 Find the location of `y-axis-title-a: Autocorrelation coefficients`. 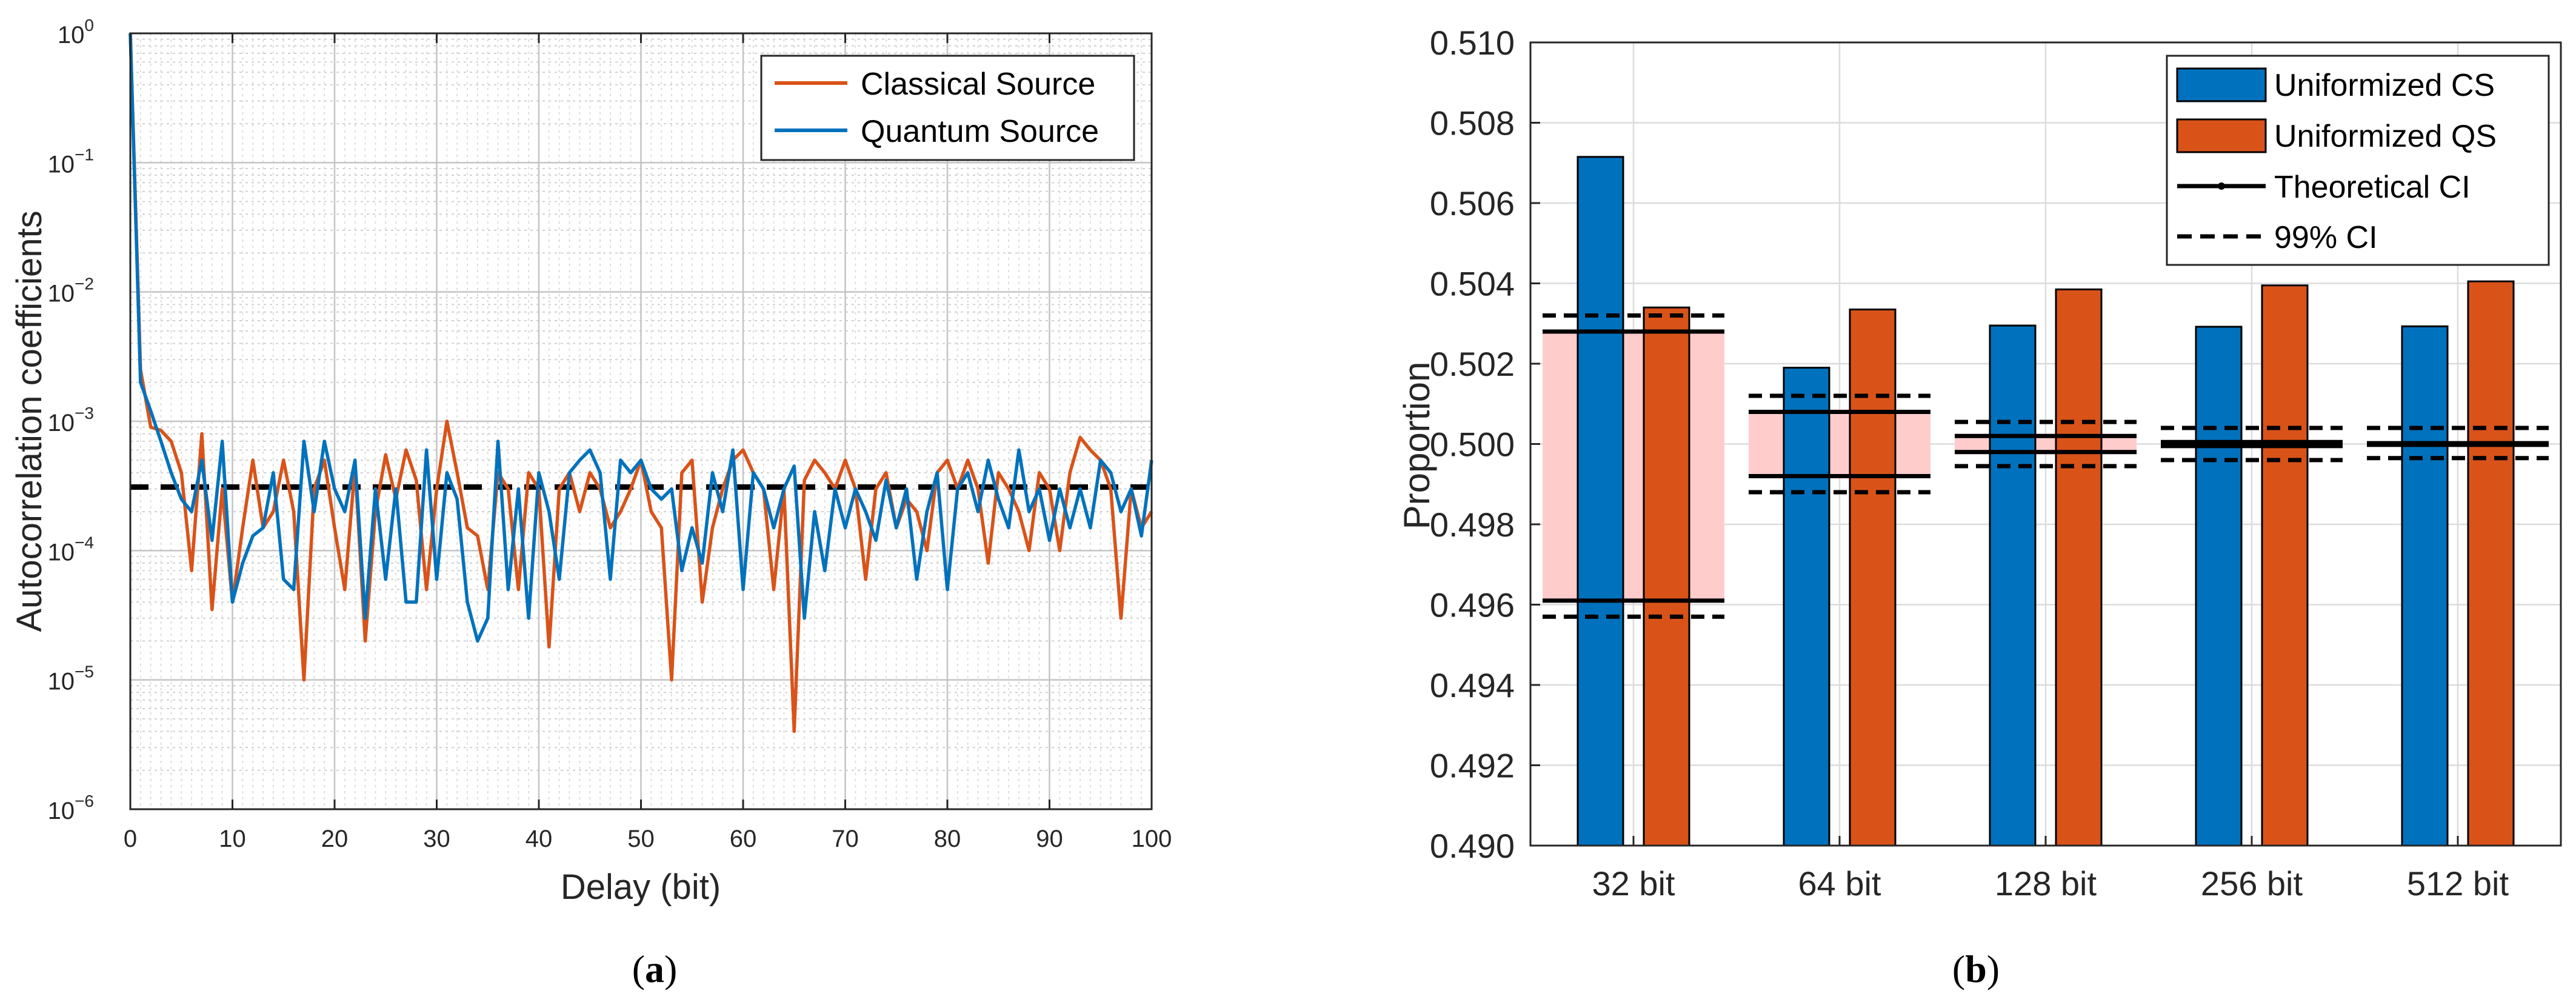

y-axis-title-a: Autocorrelation coefficients is located at coordinates (29, 421).